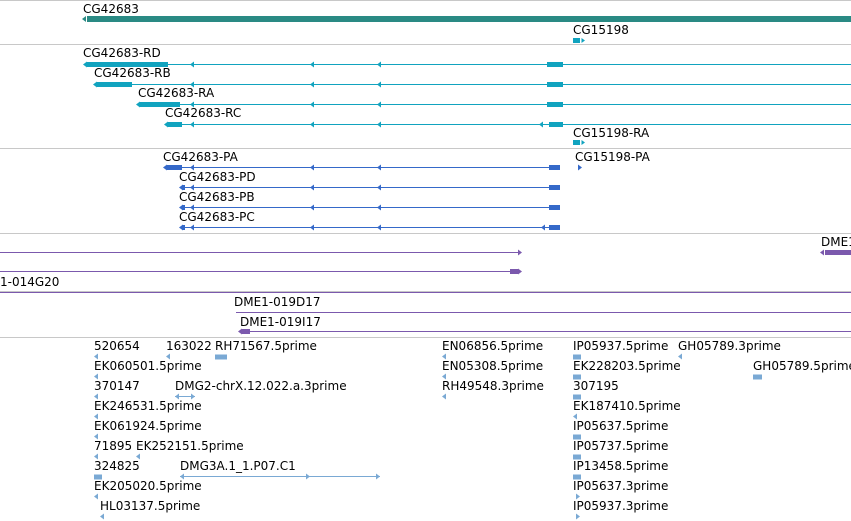  What do you see at coordinates (200, 157) in the screenshot?
I see `feature-label: CG42683-PA` at bounding box center [200, 157].